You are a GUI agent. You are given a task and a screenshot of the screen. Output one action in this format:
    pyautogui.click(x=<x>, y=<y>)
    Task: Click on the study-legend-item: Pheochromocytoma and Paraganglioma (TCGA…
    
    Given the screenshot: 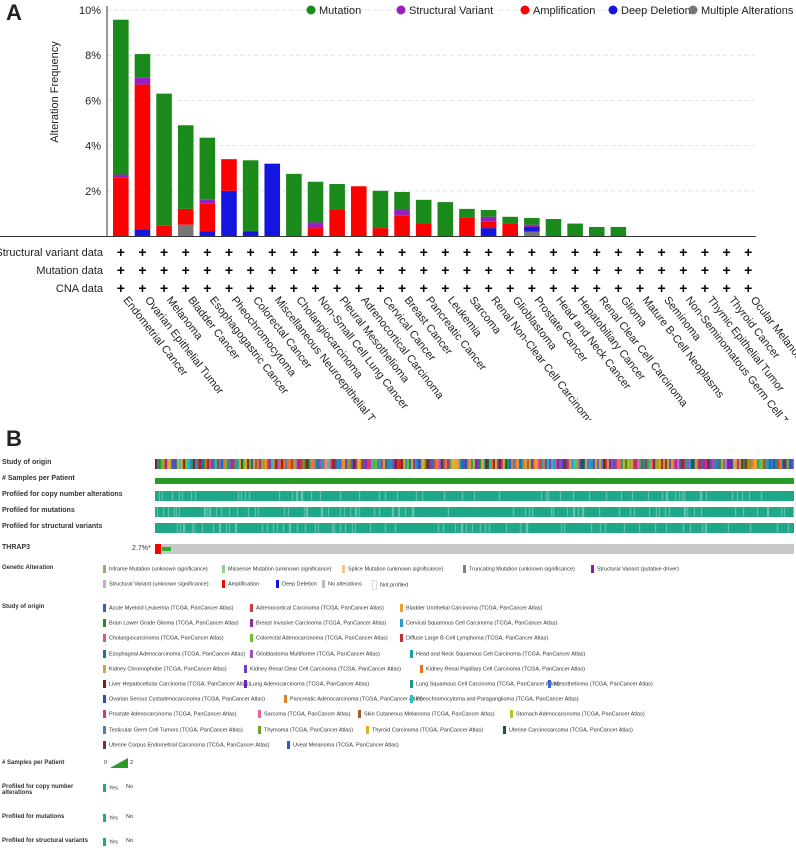 What is the action you would take?
    pyautogui.click(x=494, y=699)
    